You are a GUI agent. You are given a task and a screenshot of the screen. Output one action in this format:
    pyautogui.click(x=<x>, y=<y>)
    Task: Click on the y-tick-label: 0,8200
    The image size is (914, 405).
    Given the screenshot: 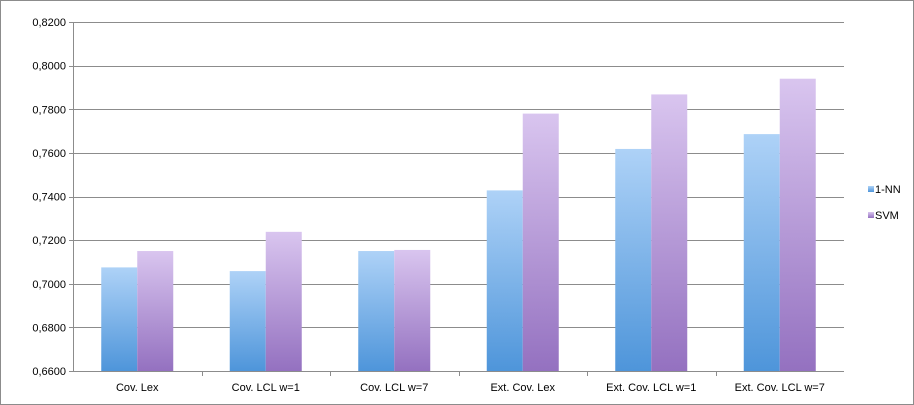 What is the action you would take?
    pyautogui.click(x=49, y=23)
    